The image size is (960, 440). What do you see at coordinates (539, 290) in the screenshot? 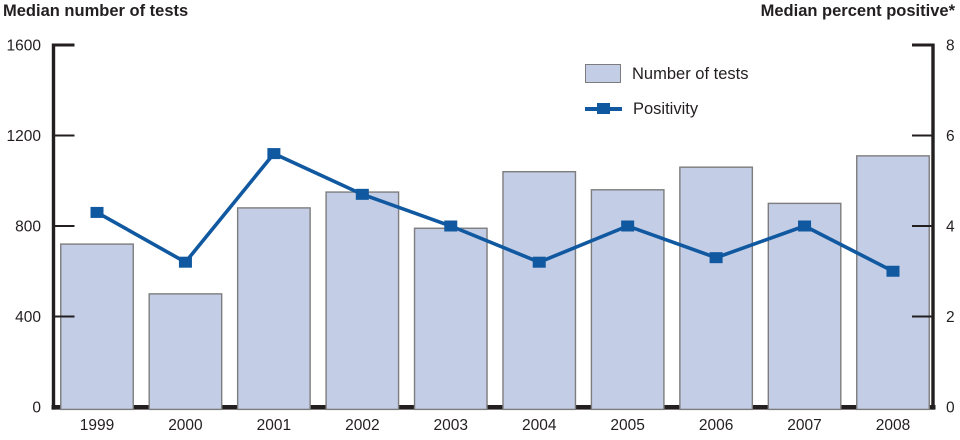
I see `bar-2004` at bounding box center [539, 290].